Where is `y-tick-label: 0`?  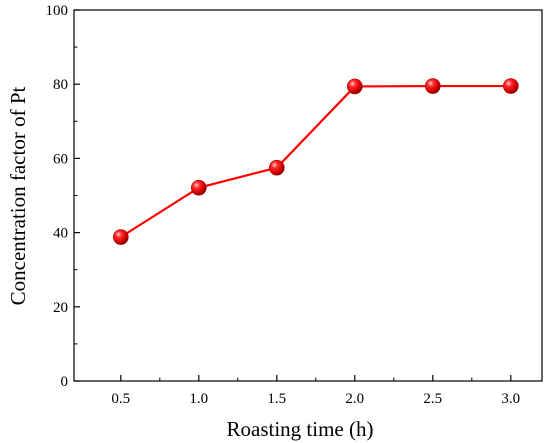 y-tick-label: 0 is located at coordinates (65, 382).